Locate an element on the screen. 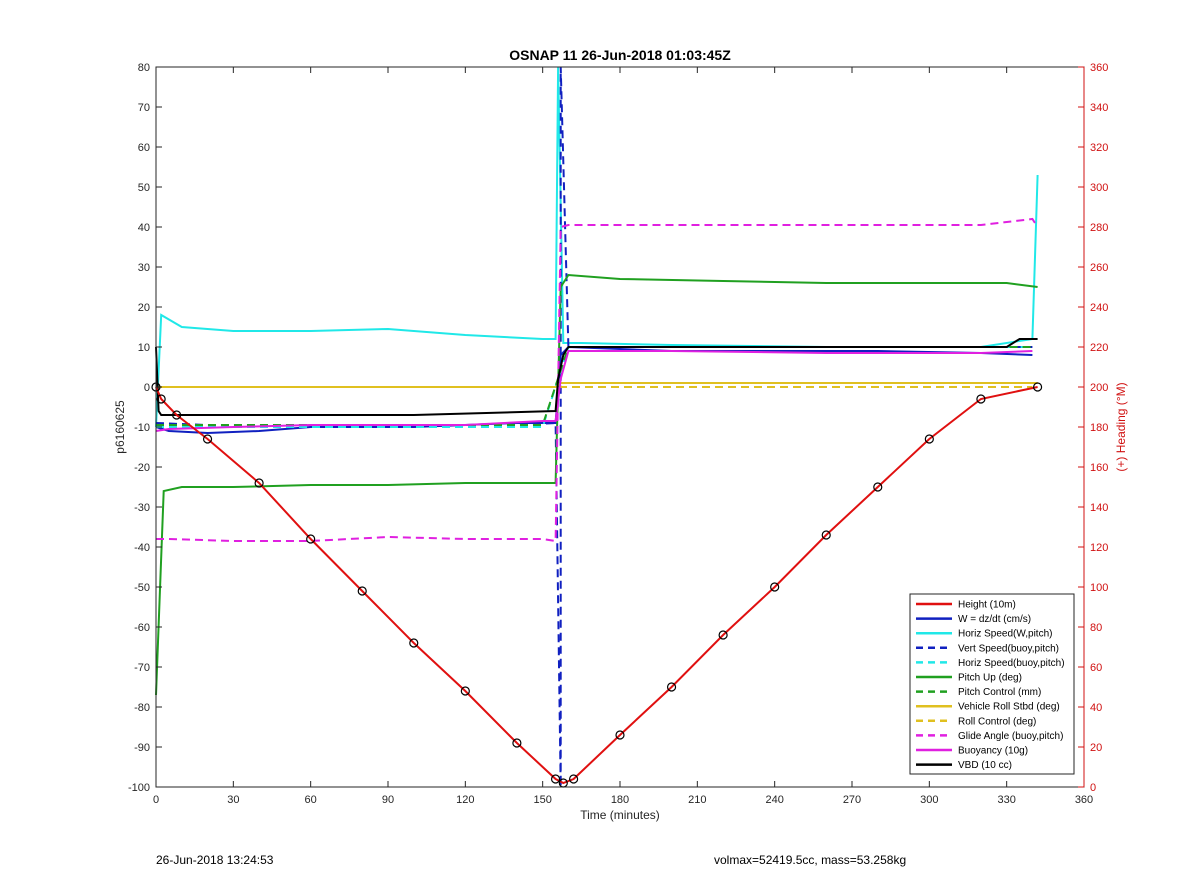 This screenshot has height=885, width=1200. legend-label: Pitch Up (deg) is located at coordinates (990, 678).